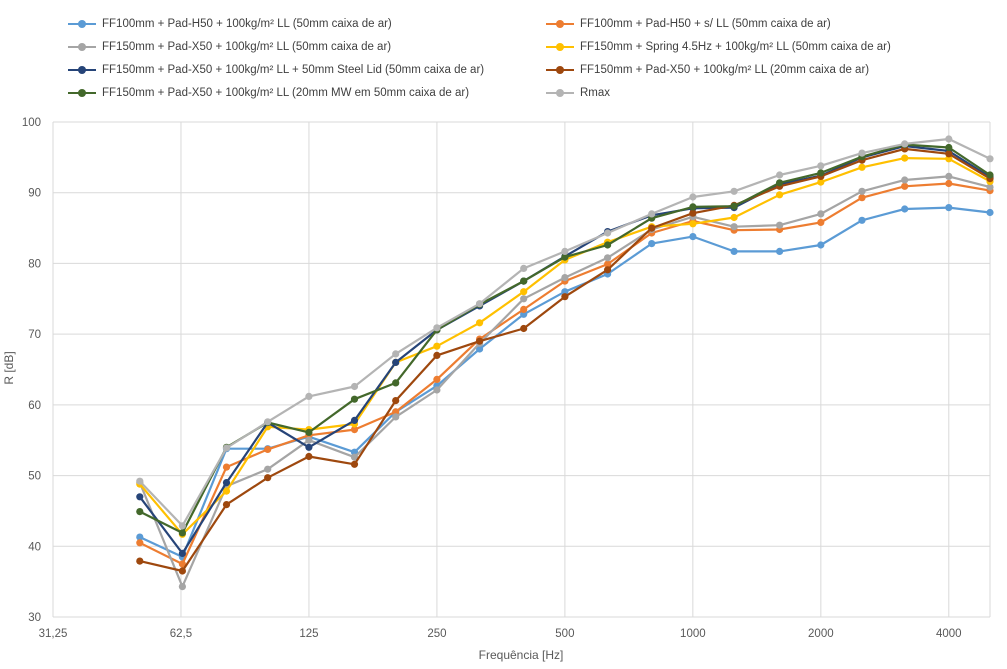  I want to click on x-tick-label: 250, so click(436, 634).